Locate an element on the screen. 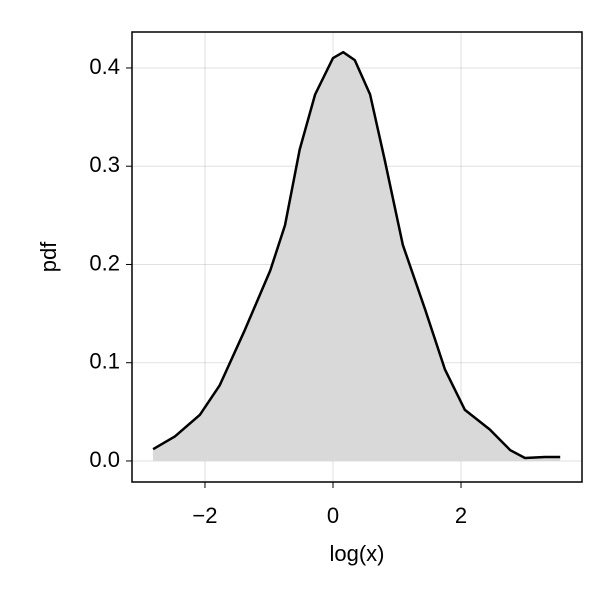  y-tick-label: 0.1 is located at coordinates (104, 361).